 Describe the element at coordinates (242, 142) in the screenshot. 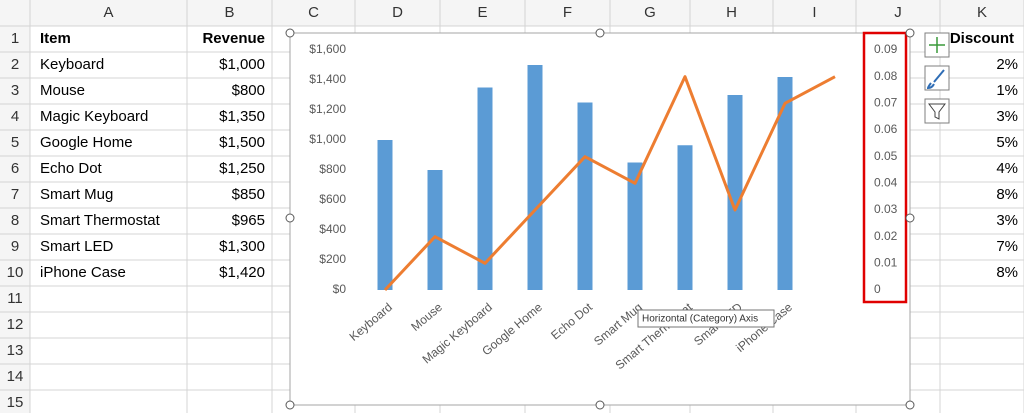

I see `revenue-cell: $1,500` at that location.